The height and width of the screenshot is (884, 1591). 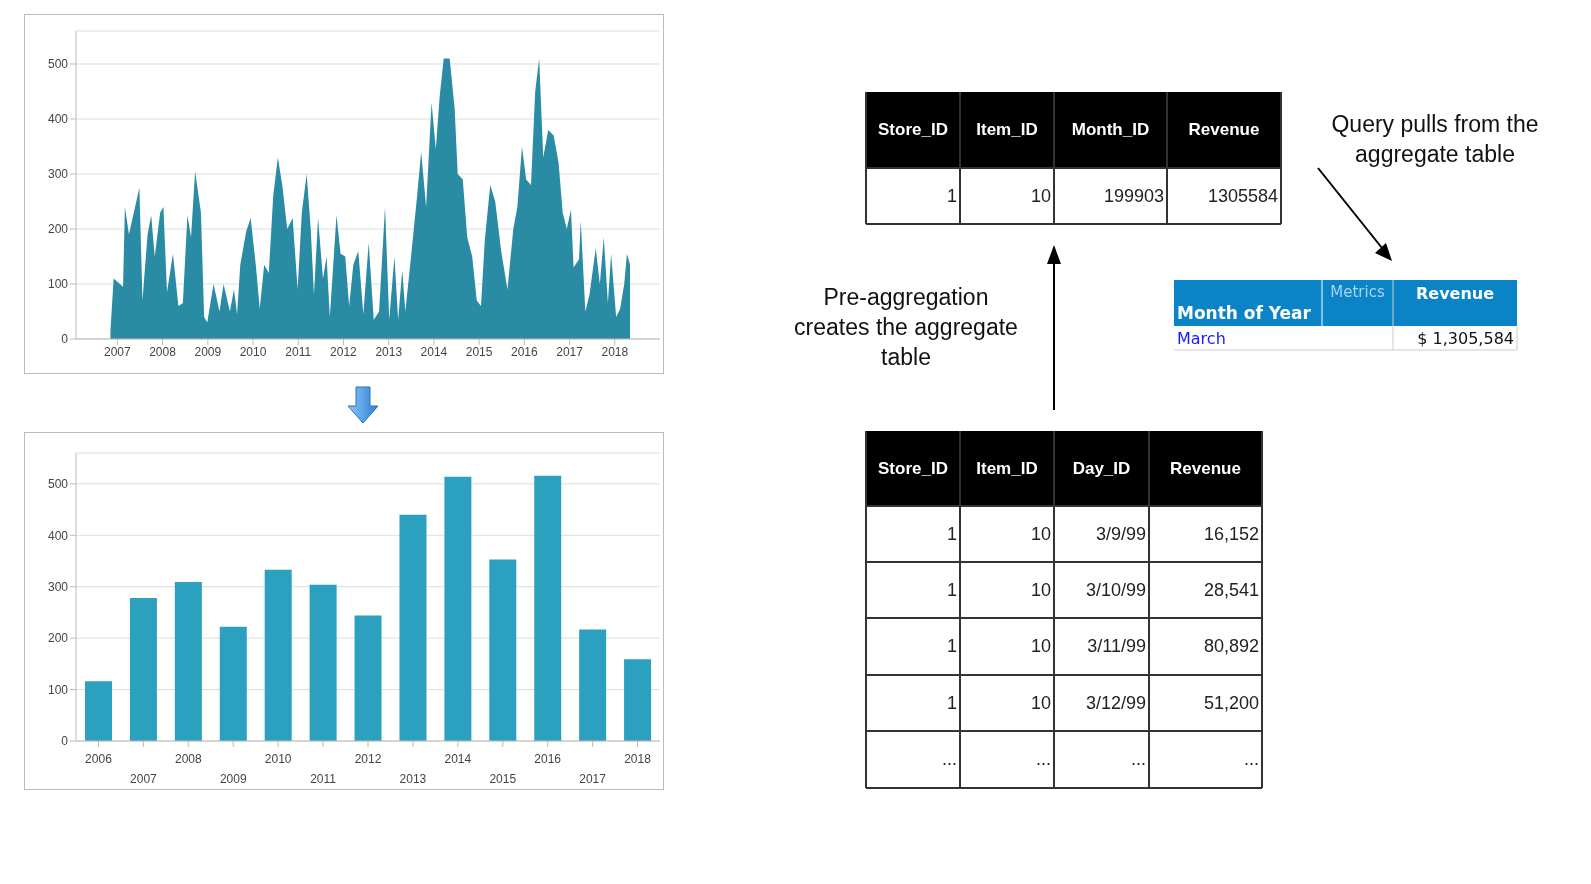 What do you see at coordinates (1101, 590) in the screenshot?
I see `text: 3/10/99` at bounding box center [1101, 590].